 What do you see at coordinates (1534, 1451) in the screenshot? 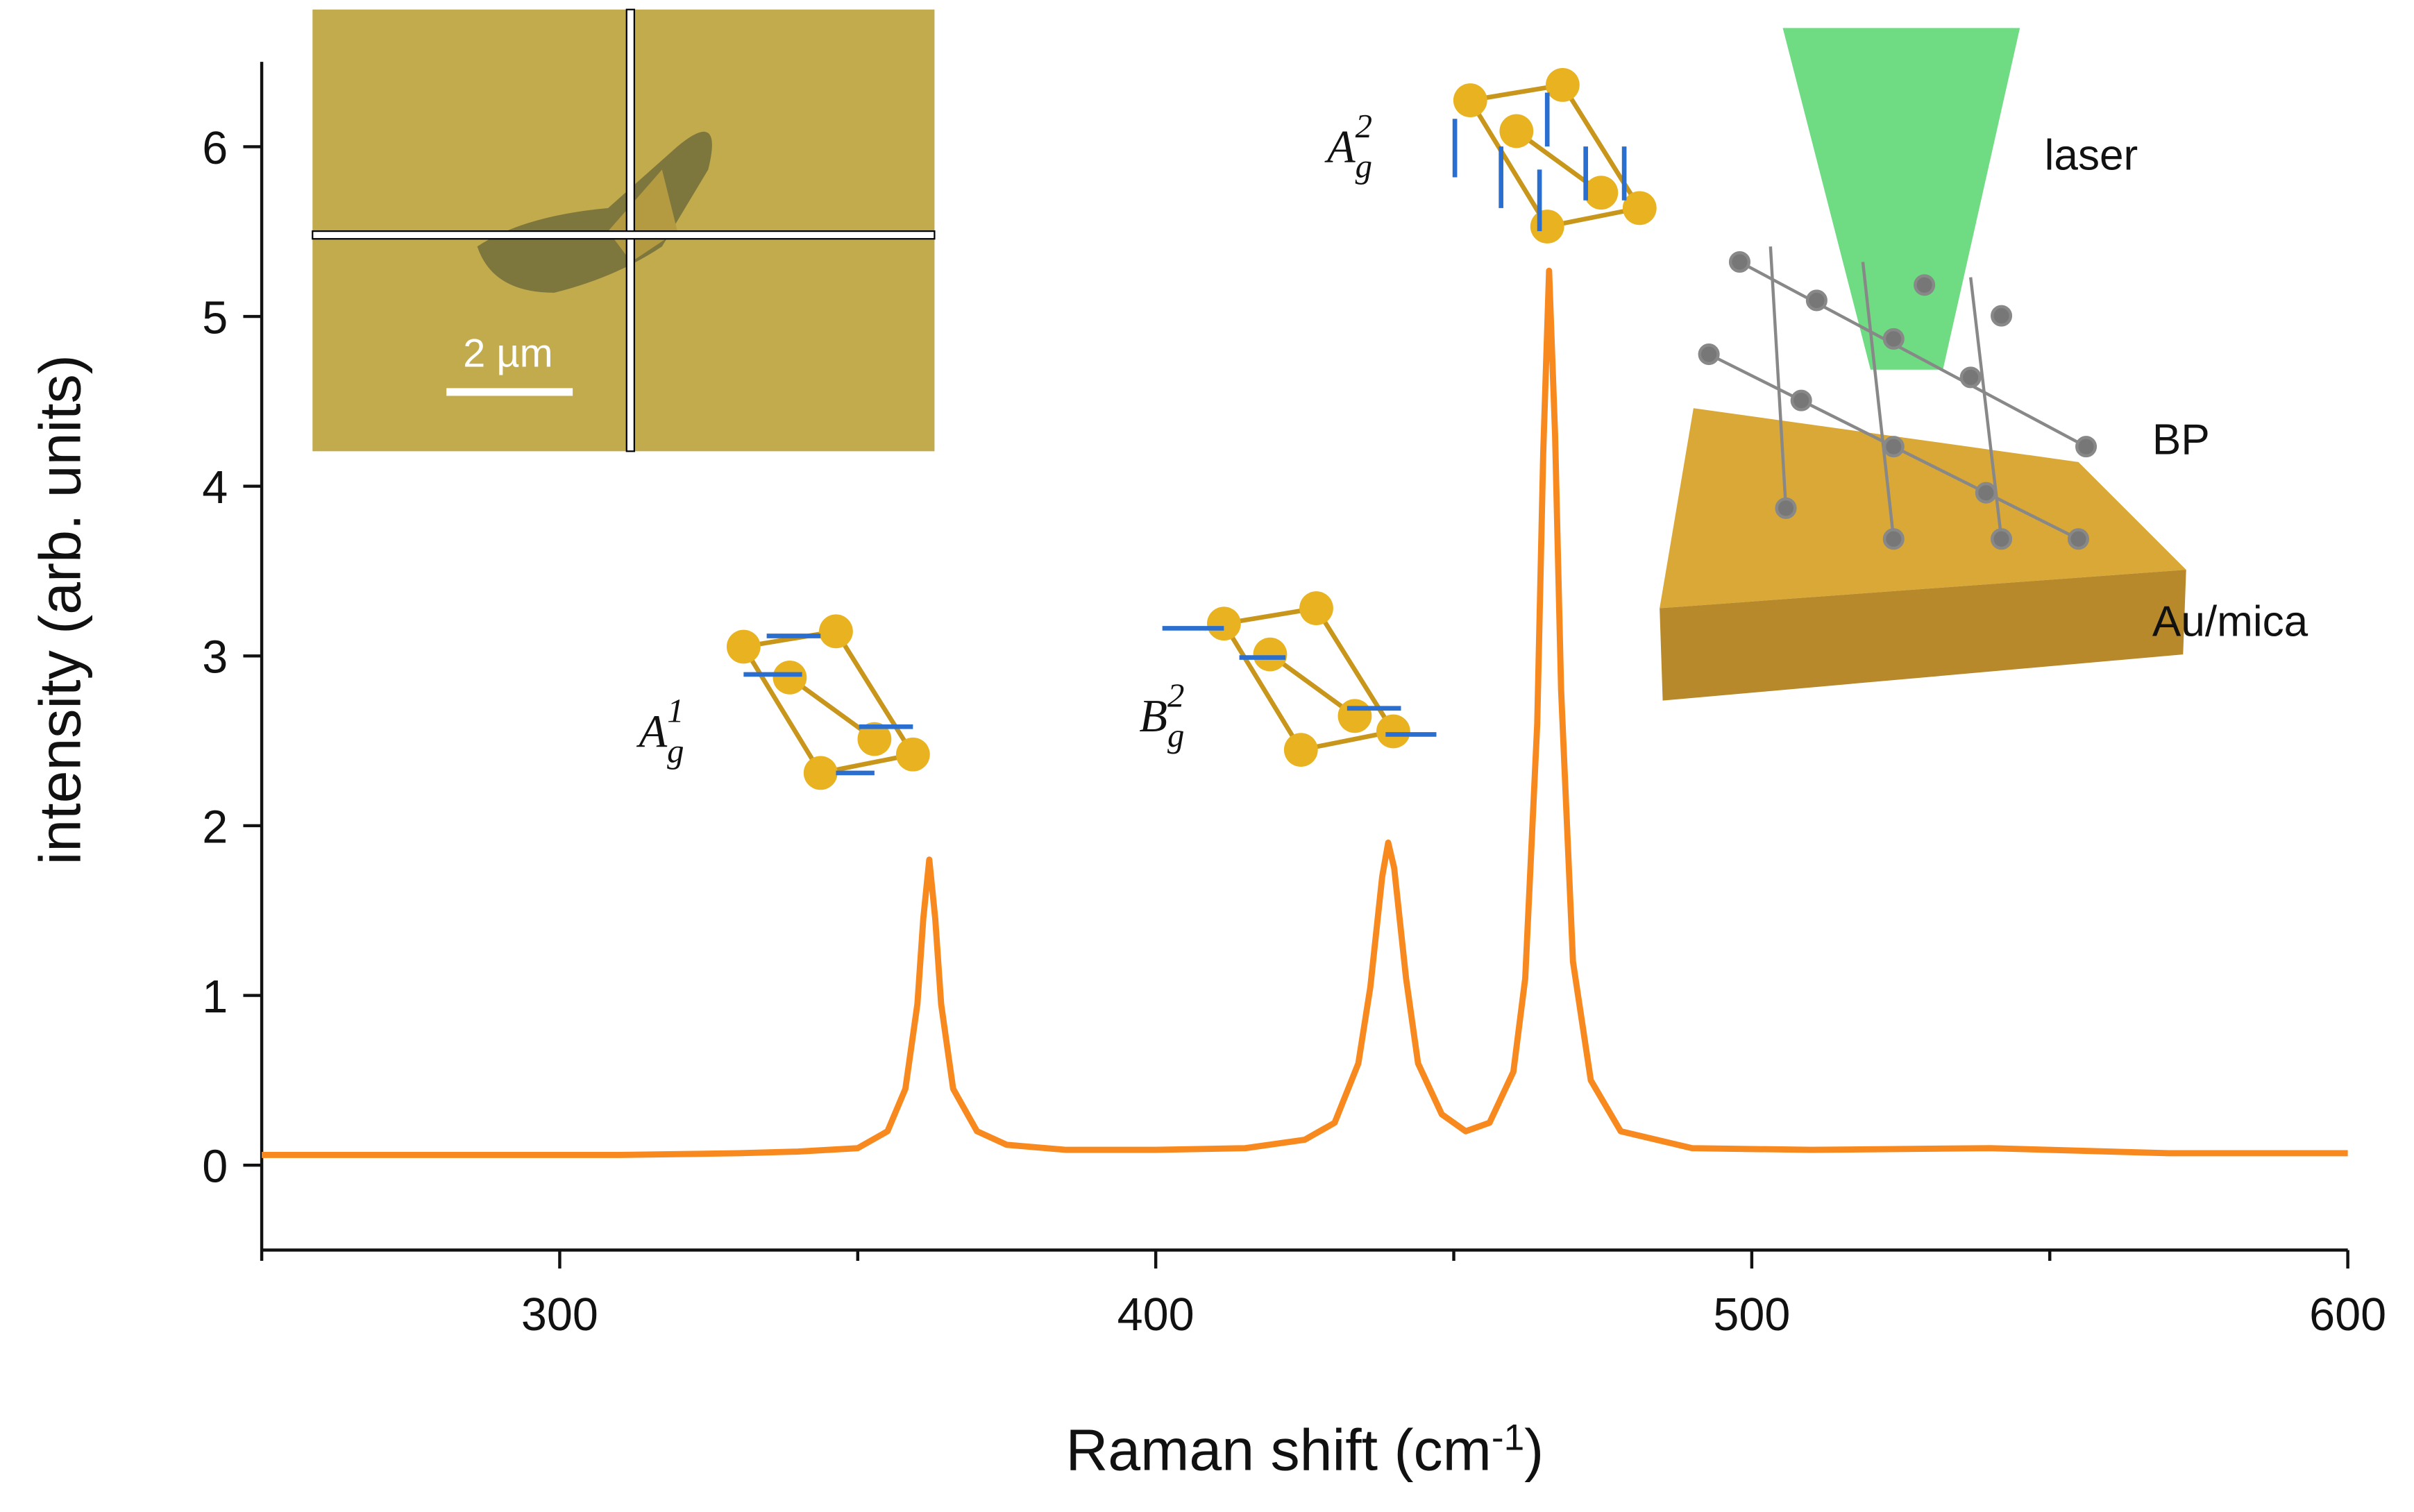
I see `x-axis-label-part: )` at bounding box center [1534, 1451].